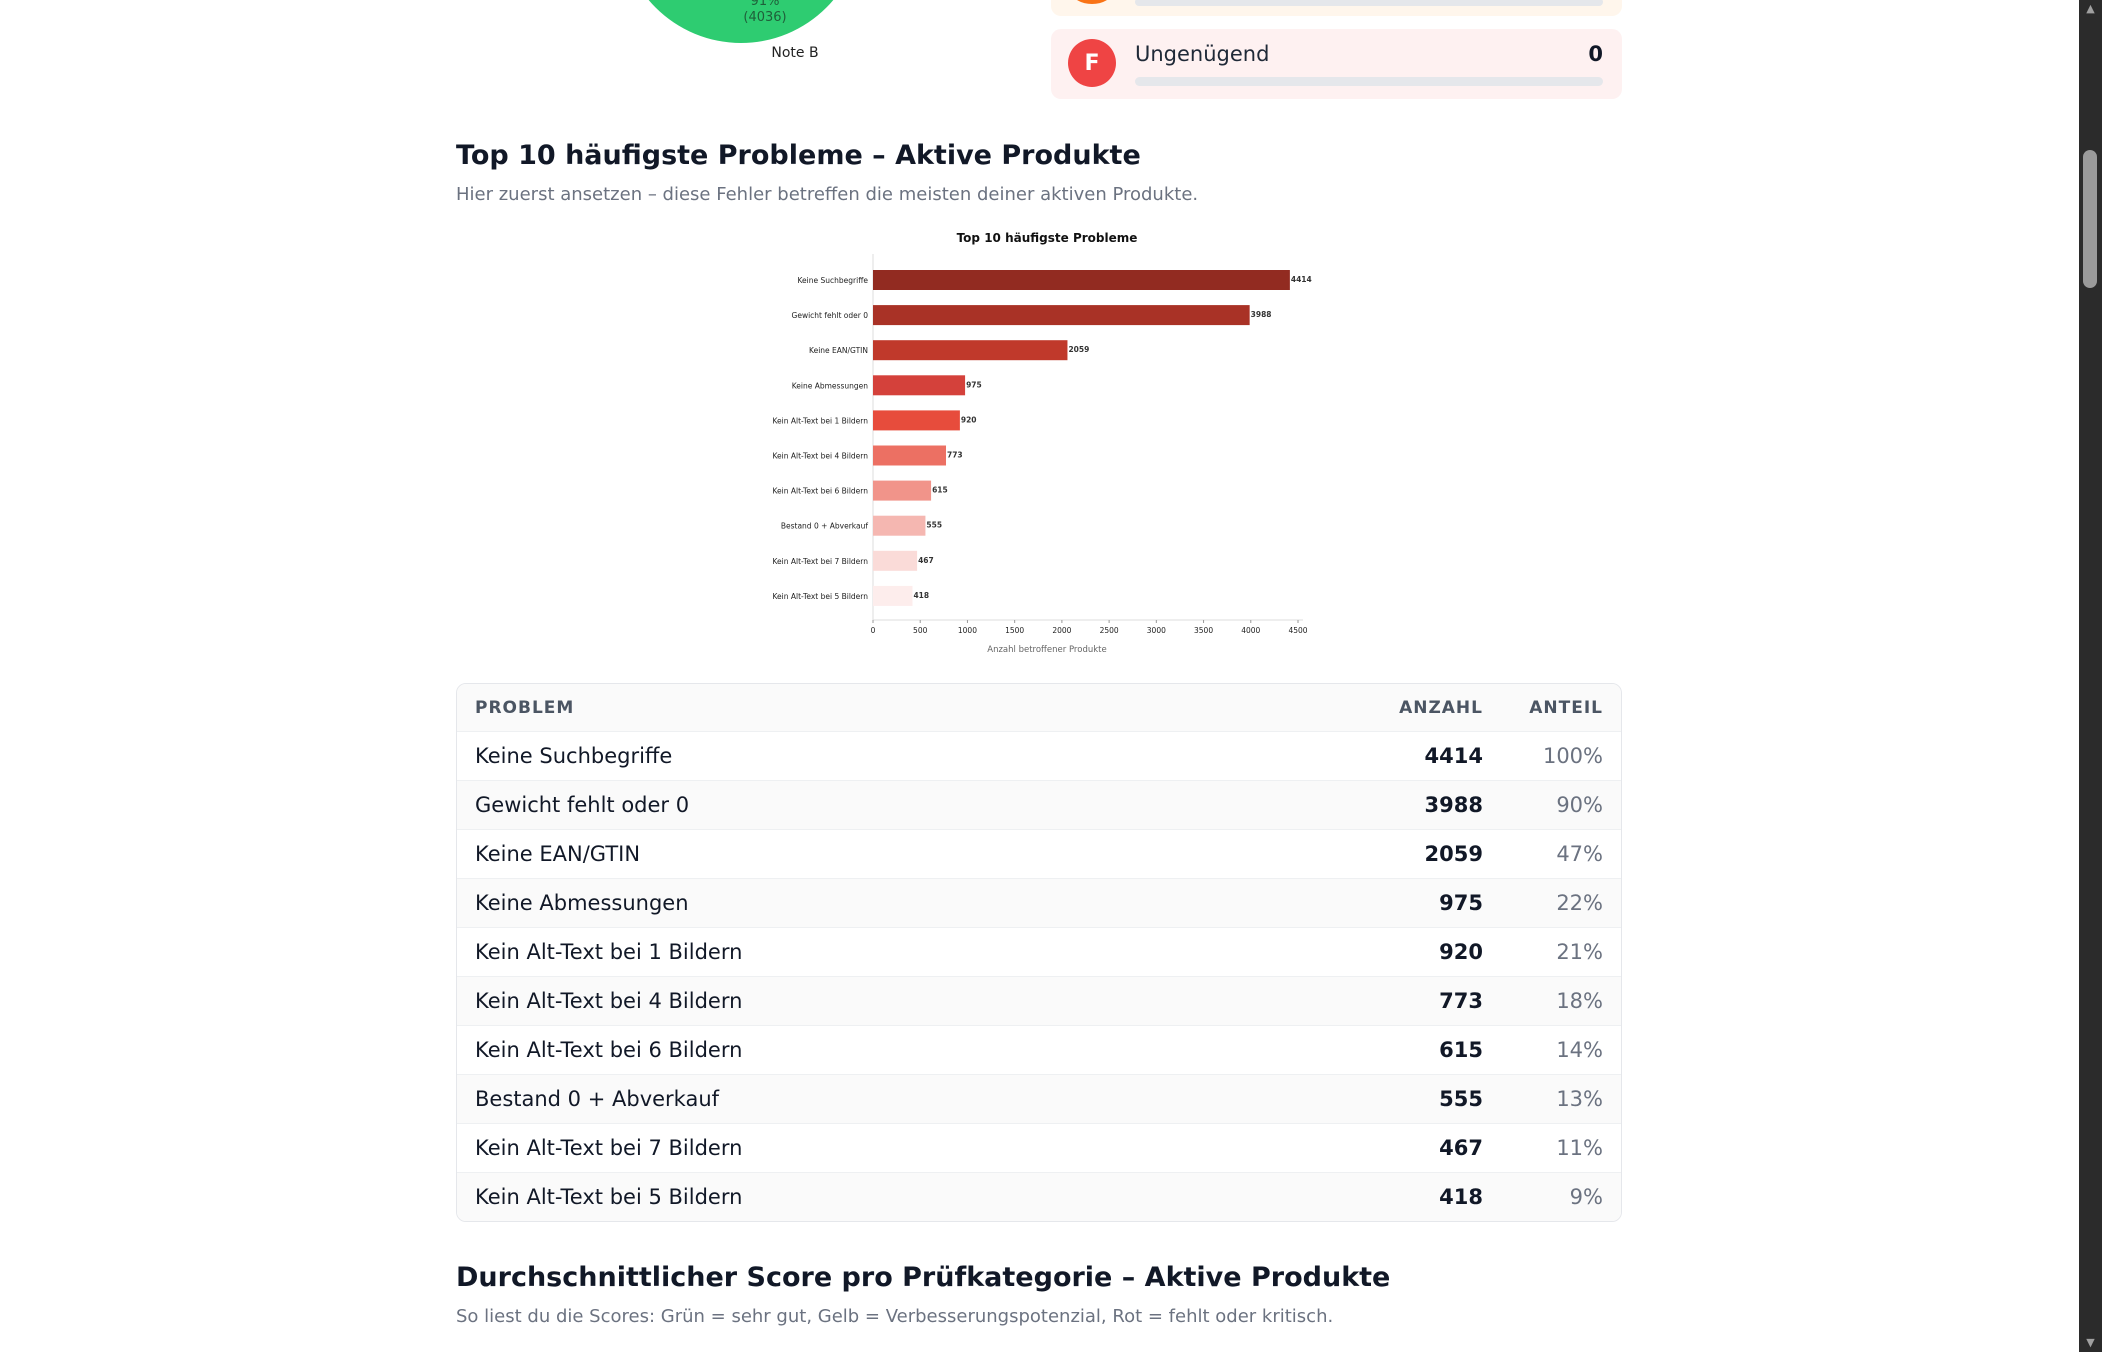  Describe the element at coordinates (821, 456) in the screenshot. I see `y-tick-label: Kein Alt-Text bei 4 Bildern` at that location.